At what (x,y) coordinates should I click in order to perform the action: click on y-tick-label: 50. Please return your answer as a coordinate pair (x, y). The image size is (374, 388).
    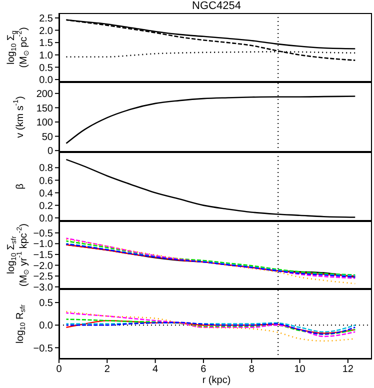
    Looking at the image, I should click on (48, 137).